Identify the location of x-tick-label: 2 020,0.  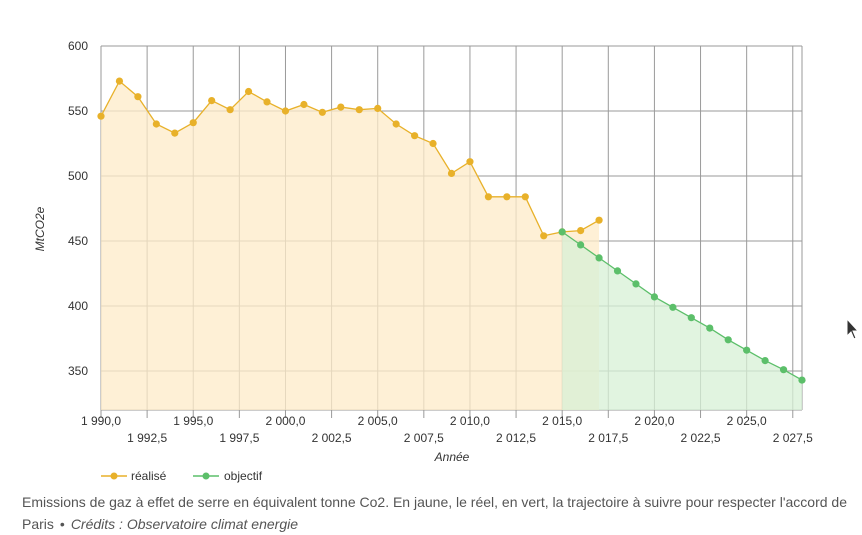
(654, 421).